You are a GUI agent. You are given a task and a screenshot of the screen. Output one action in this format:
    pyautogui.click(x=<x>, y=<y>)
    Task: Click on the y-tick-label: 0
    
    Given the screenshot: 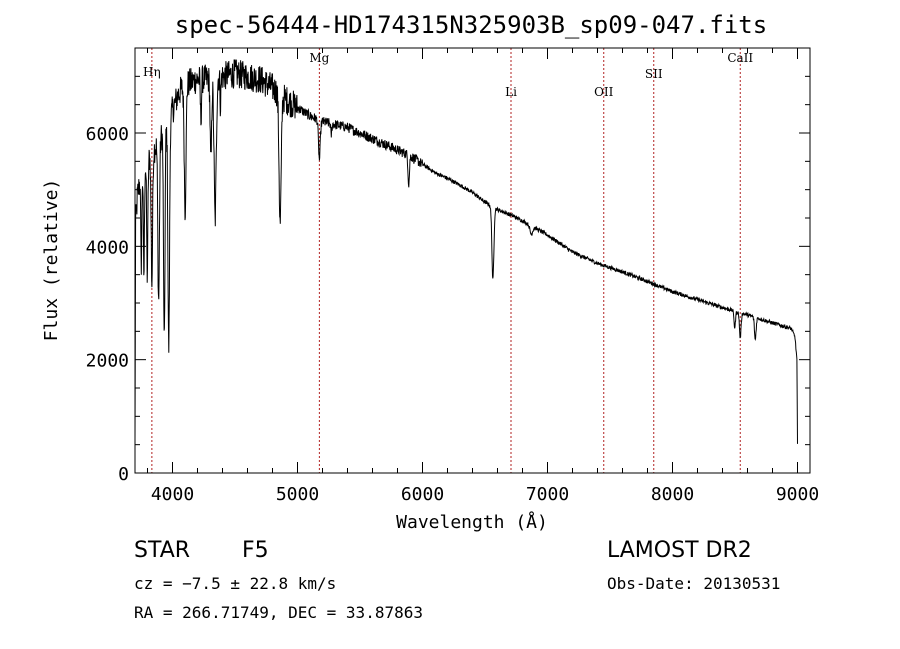 What is the action you would take?
    pyautogui.click(x=123, y=474)
    